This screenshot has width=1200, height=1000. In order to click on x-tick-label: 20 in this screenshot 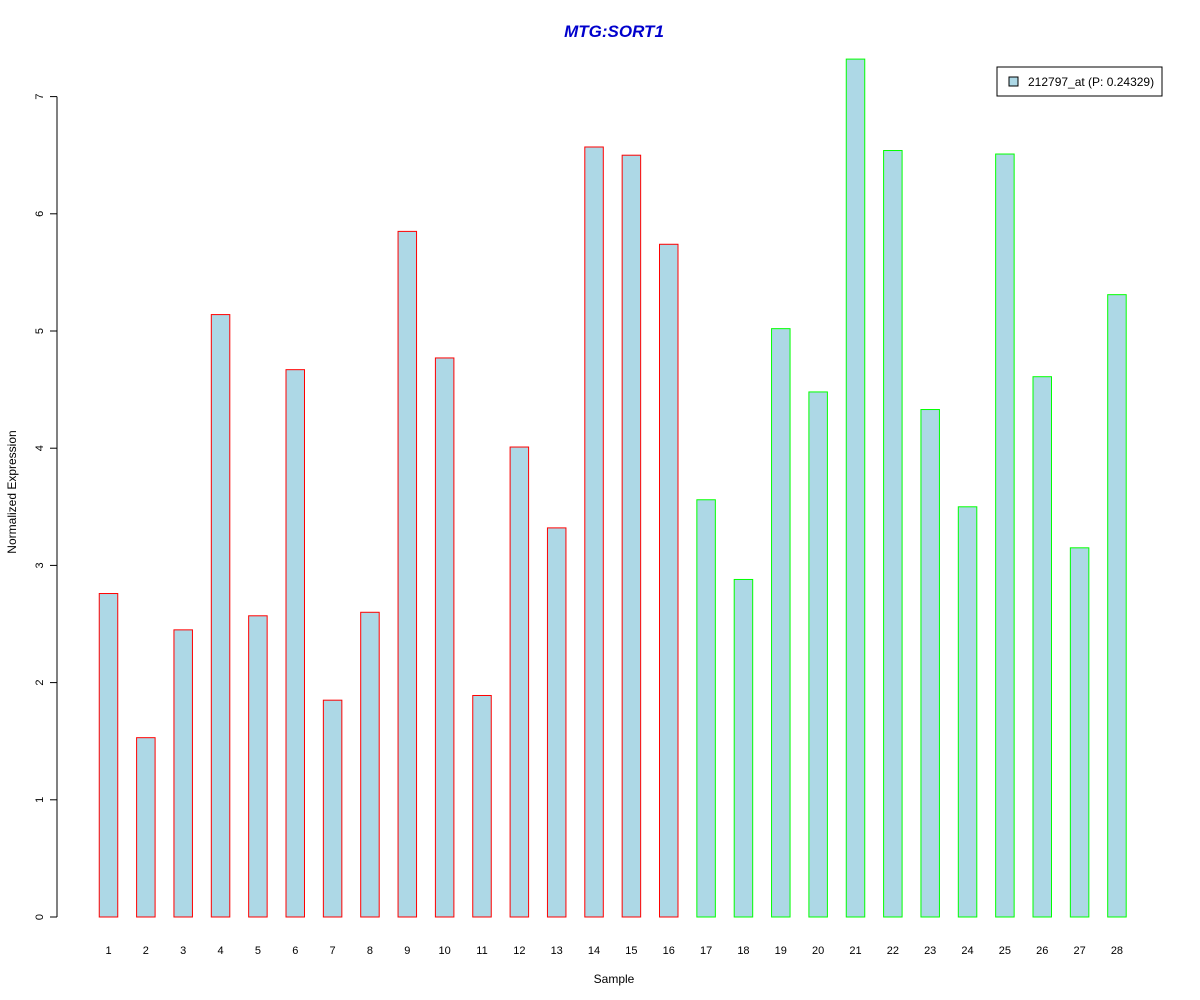, I will do `click(818, 951)`.